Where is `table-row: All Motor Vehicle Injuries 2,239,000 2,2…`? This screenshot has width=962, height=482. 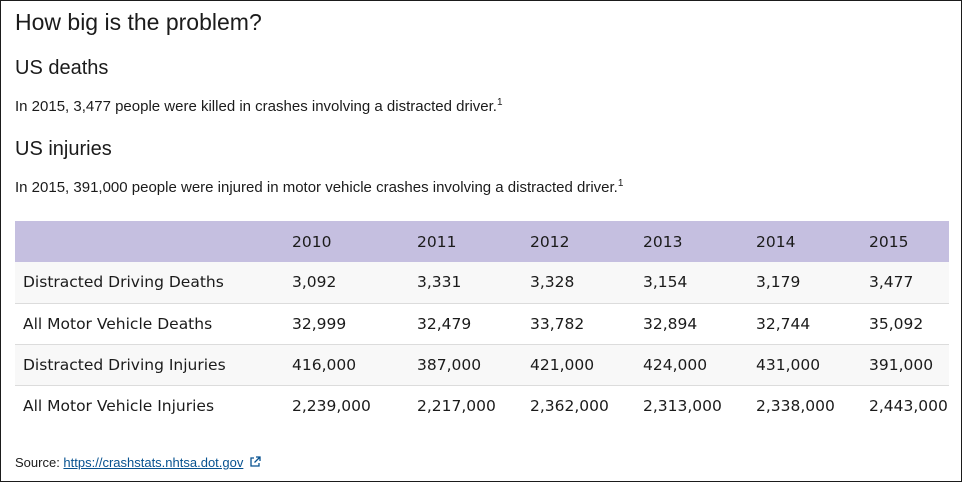
table-row: All Motor Vehicle Injuries 2,239,000 2,2… is located at coordinates (482, 405).